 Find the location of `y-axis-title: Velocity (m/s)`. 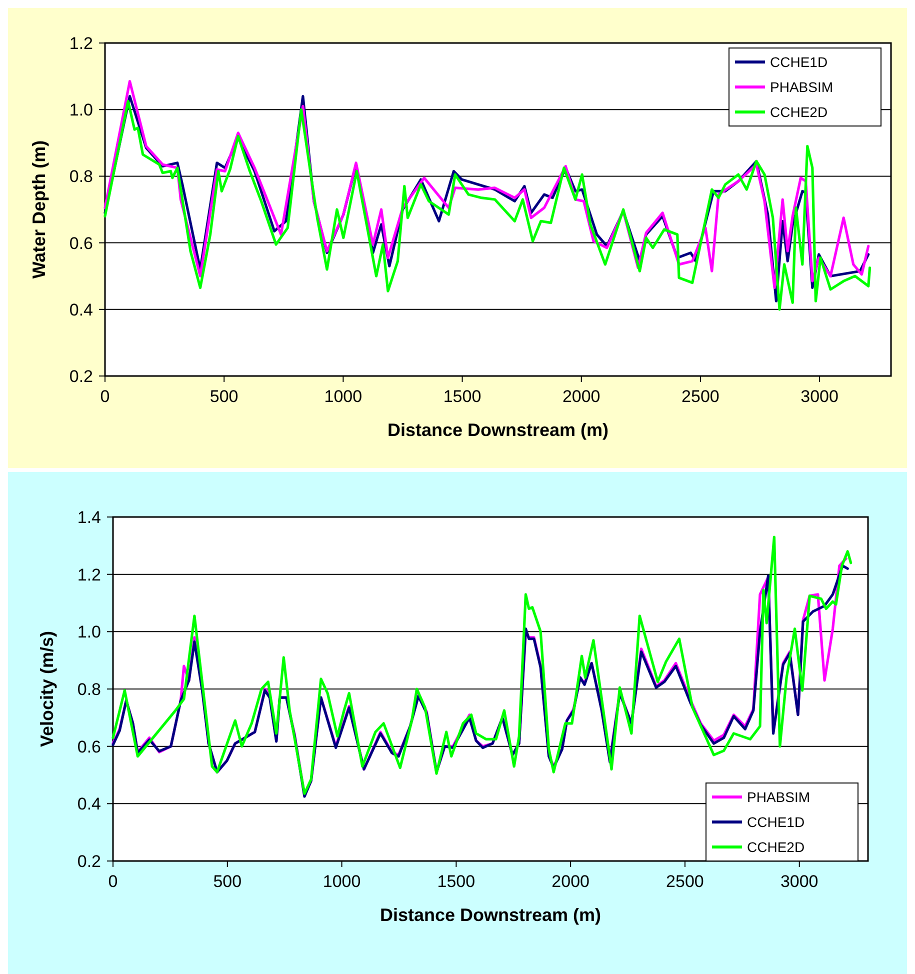

y-axis-title: Velocity (m/s) is located at coordinates (47, 689).